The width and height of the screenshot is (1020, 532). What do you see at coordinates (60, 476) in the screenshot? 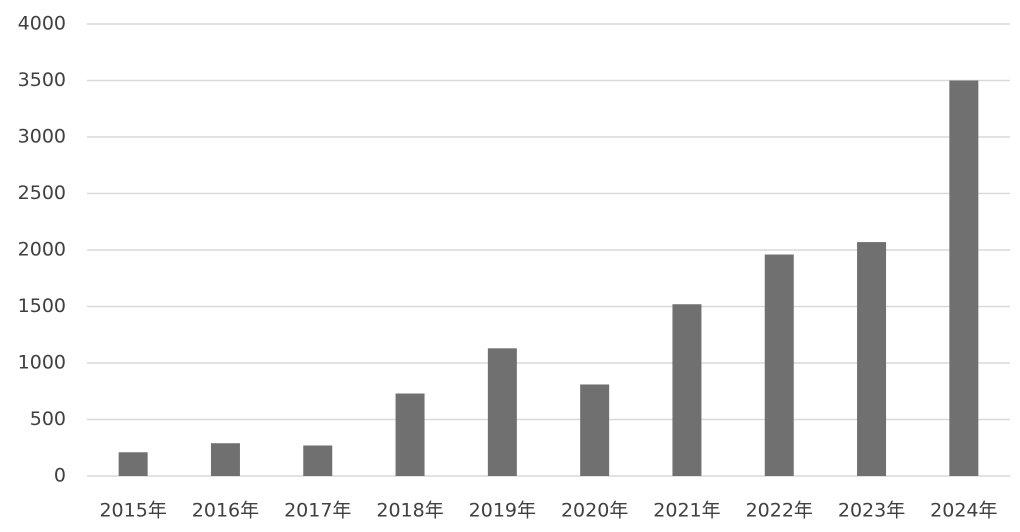
I see `y-tick-label: 0` at bounding box center [60, 476].